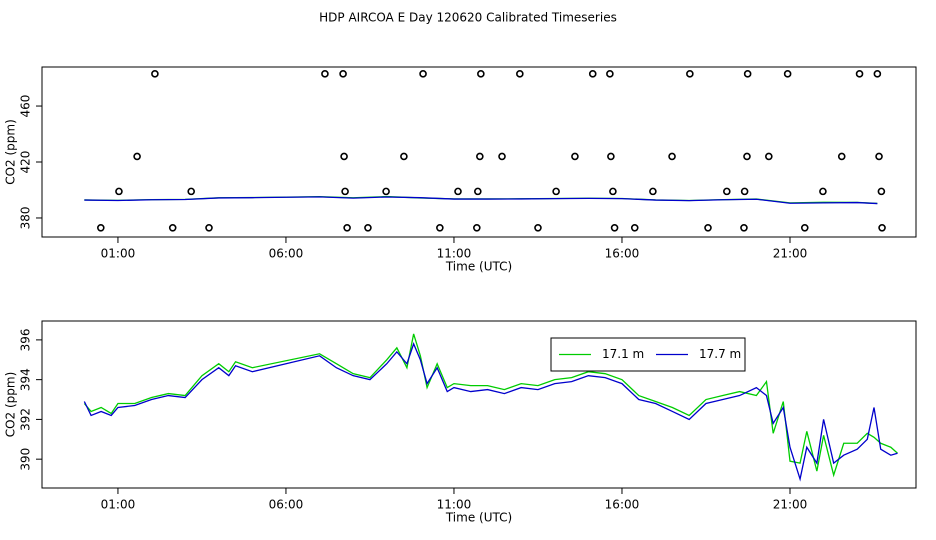 This screenshot has height=540, width=936. What do you see at coordinates (720, 354) in the screenshot?
I see `legend-label: 17.7 m` at bounding box center [720, 354].